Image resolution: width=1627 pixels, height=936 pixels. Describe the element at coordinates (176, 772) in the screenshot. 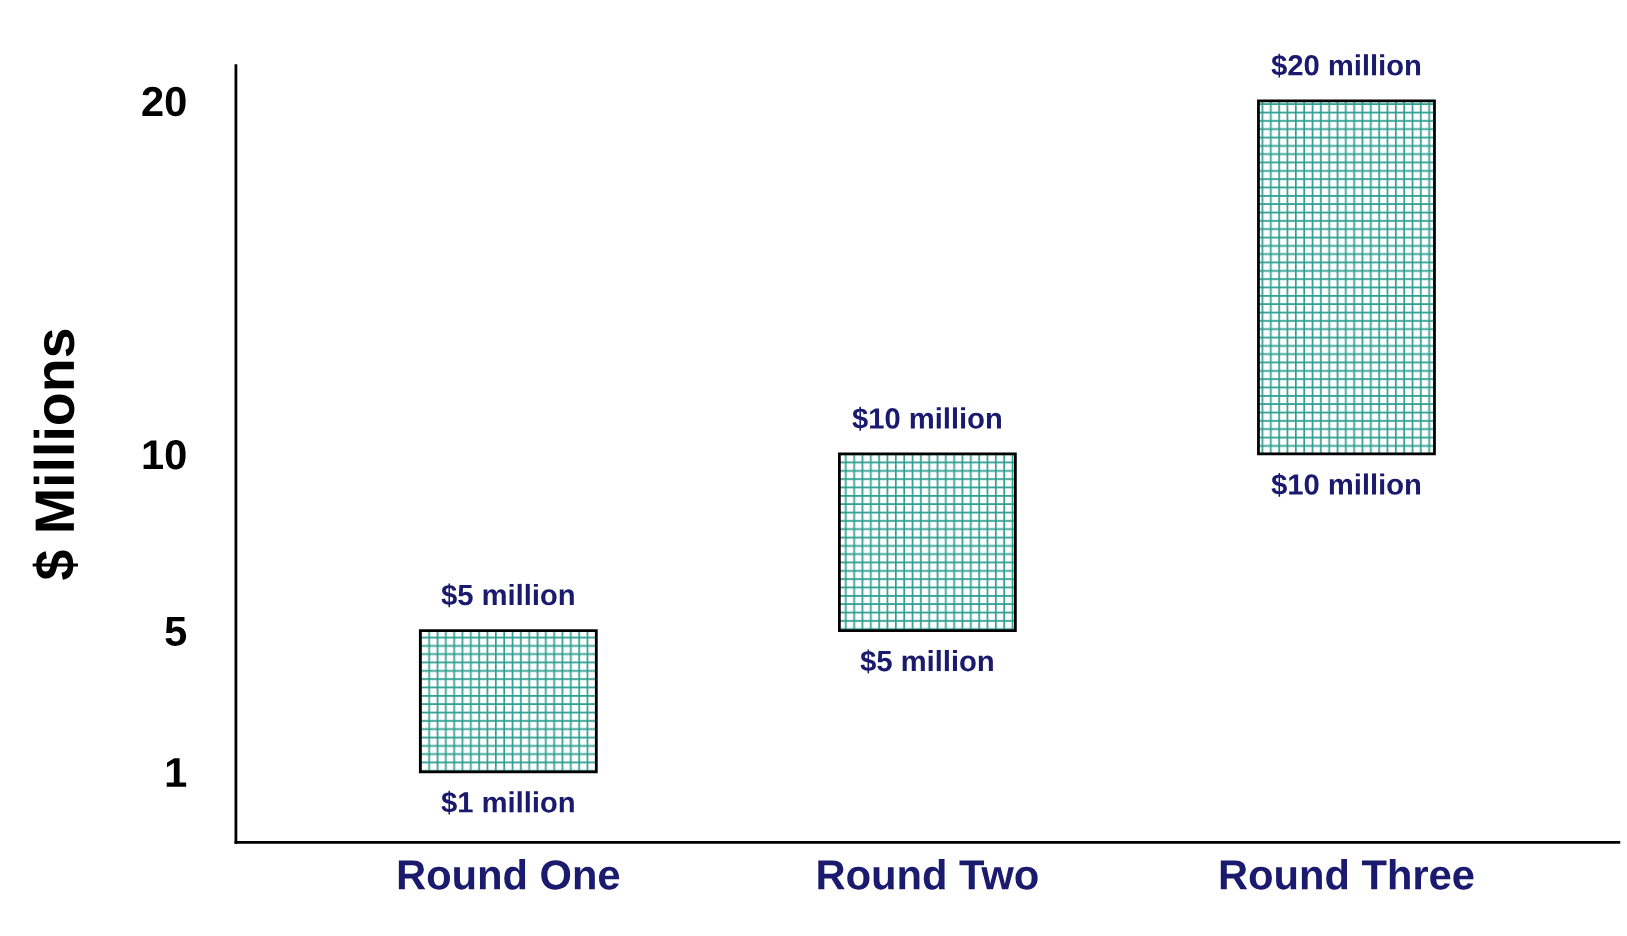

I see `y-tick-label: 1` at that location.